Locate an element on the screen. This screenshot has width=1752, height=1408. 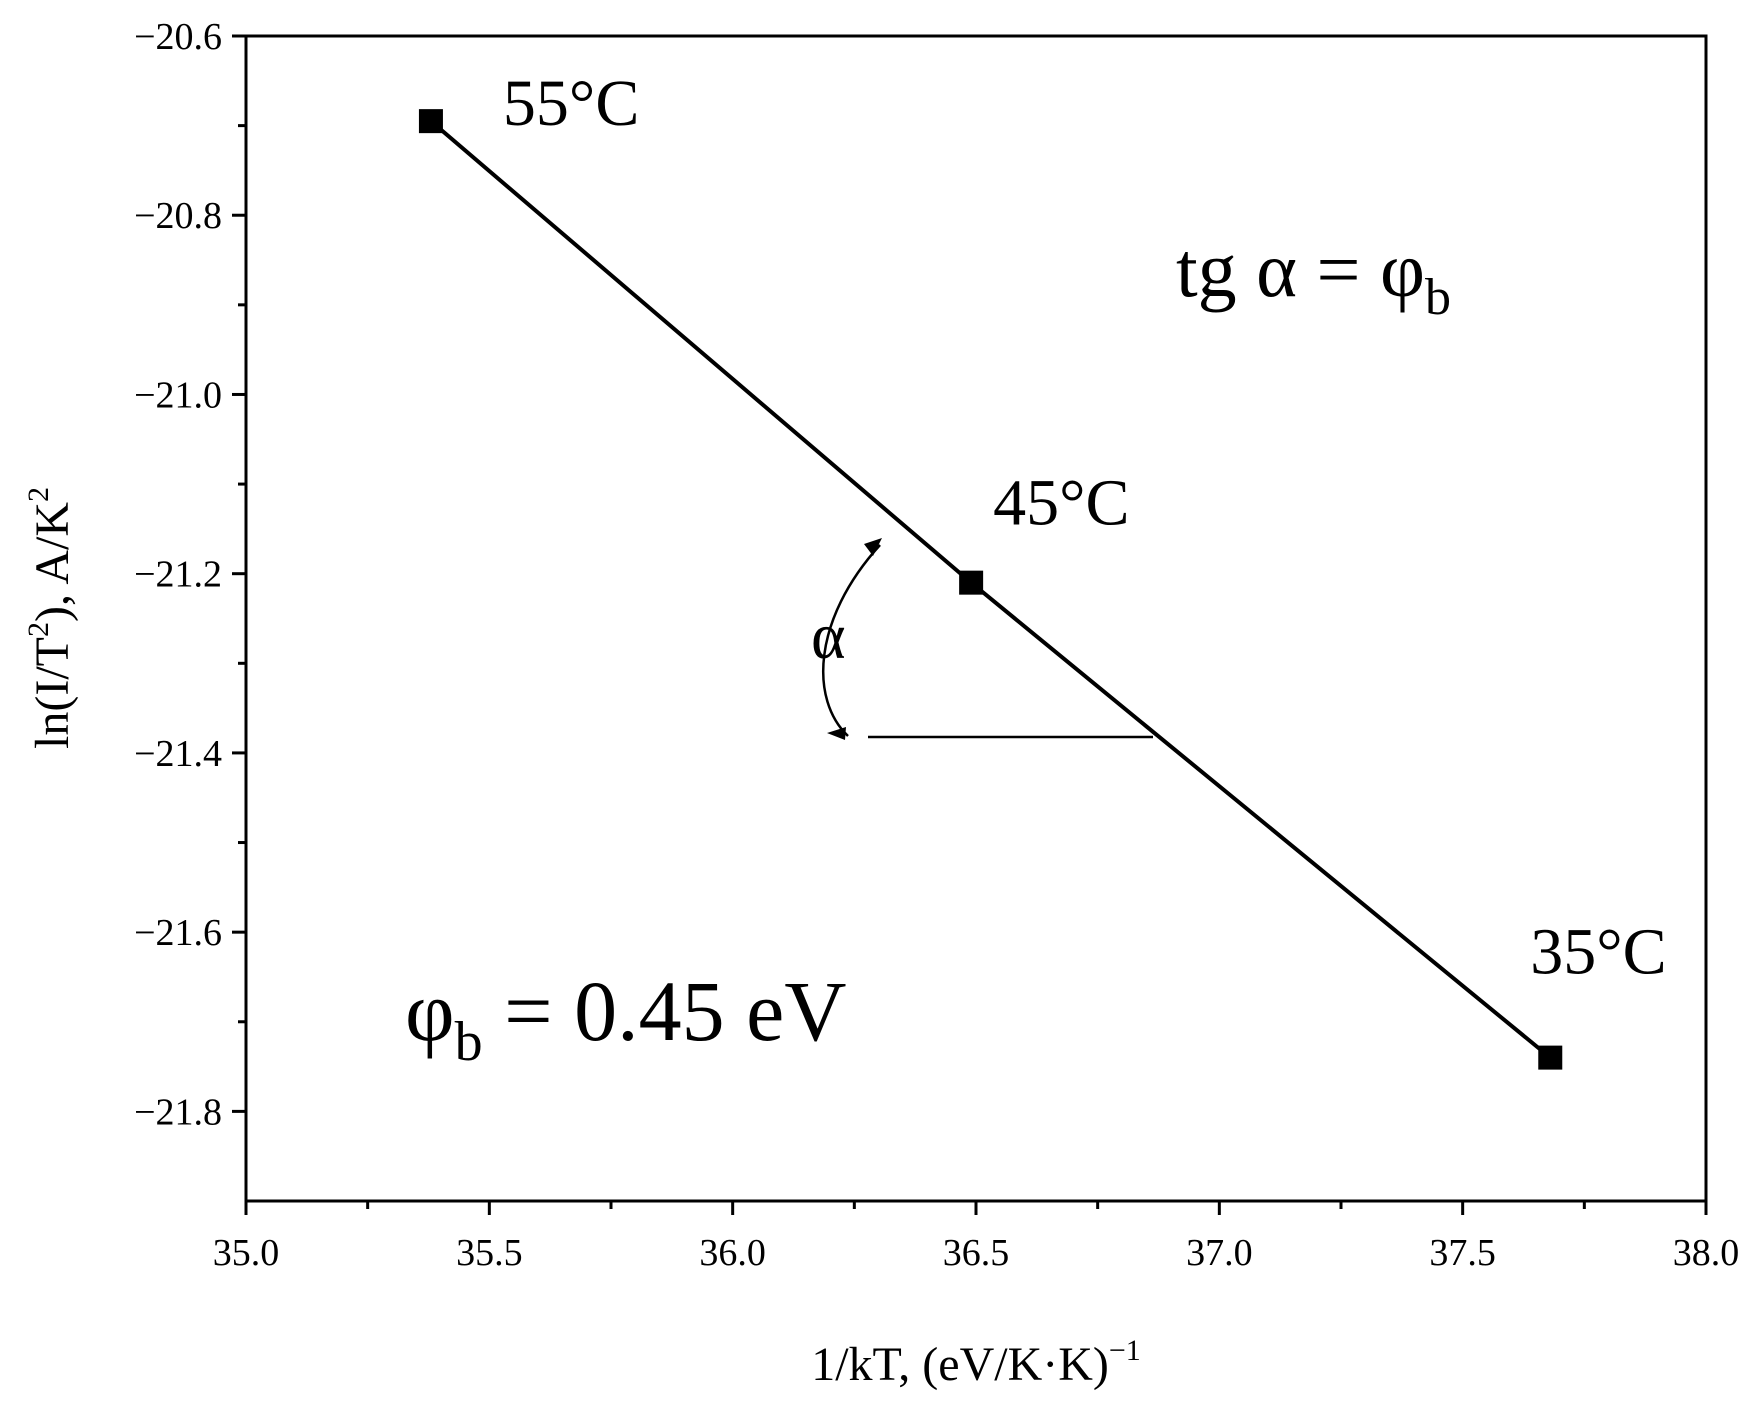
x-tick-label: 37.5 is located at coordinates (1462, 1253).